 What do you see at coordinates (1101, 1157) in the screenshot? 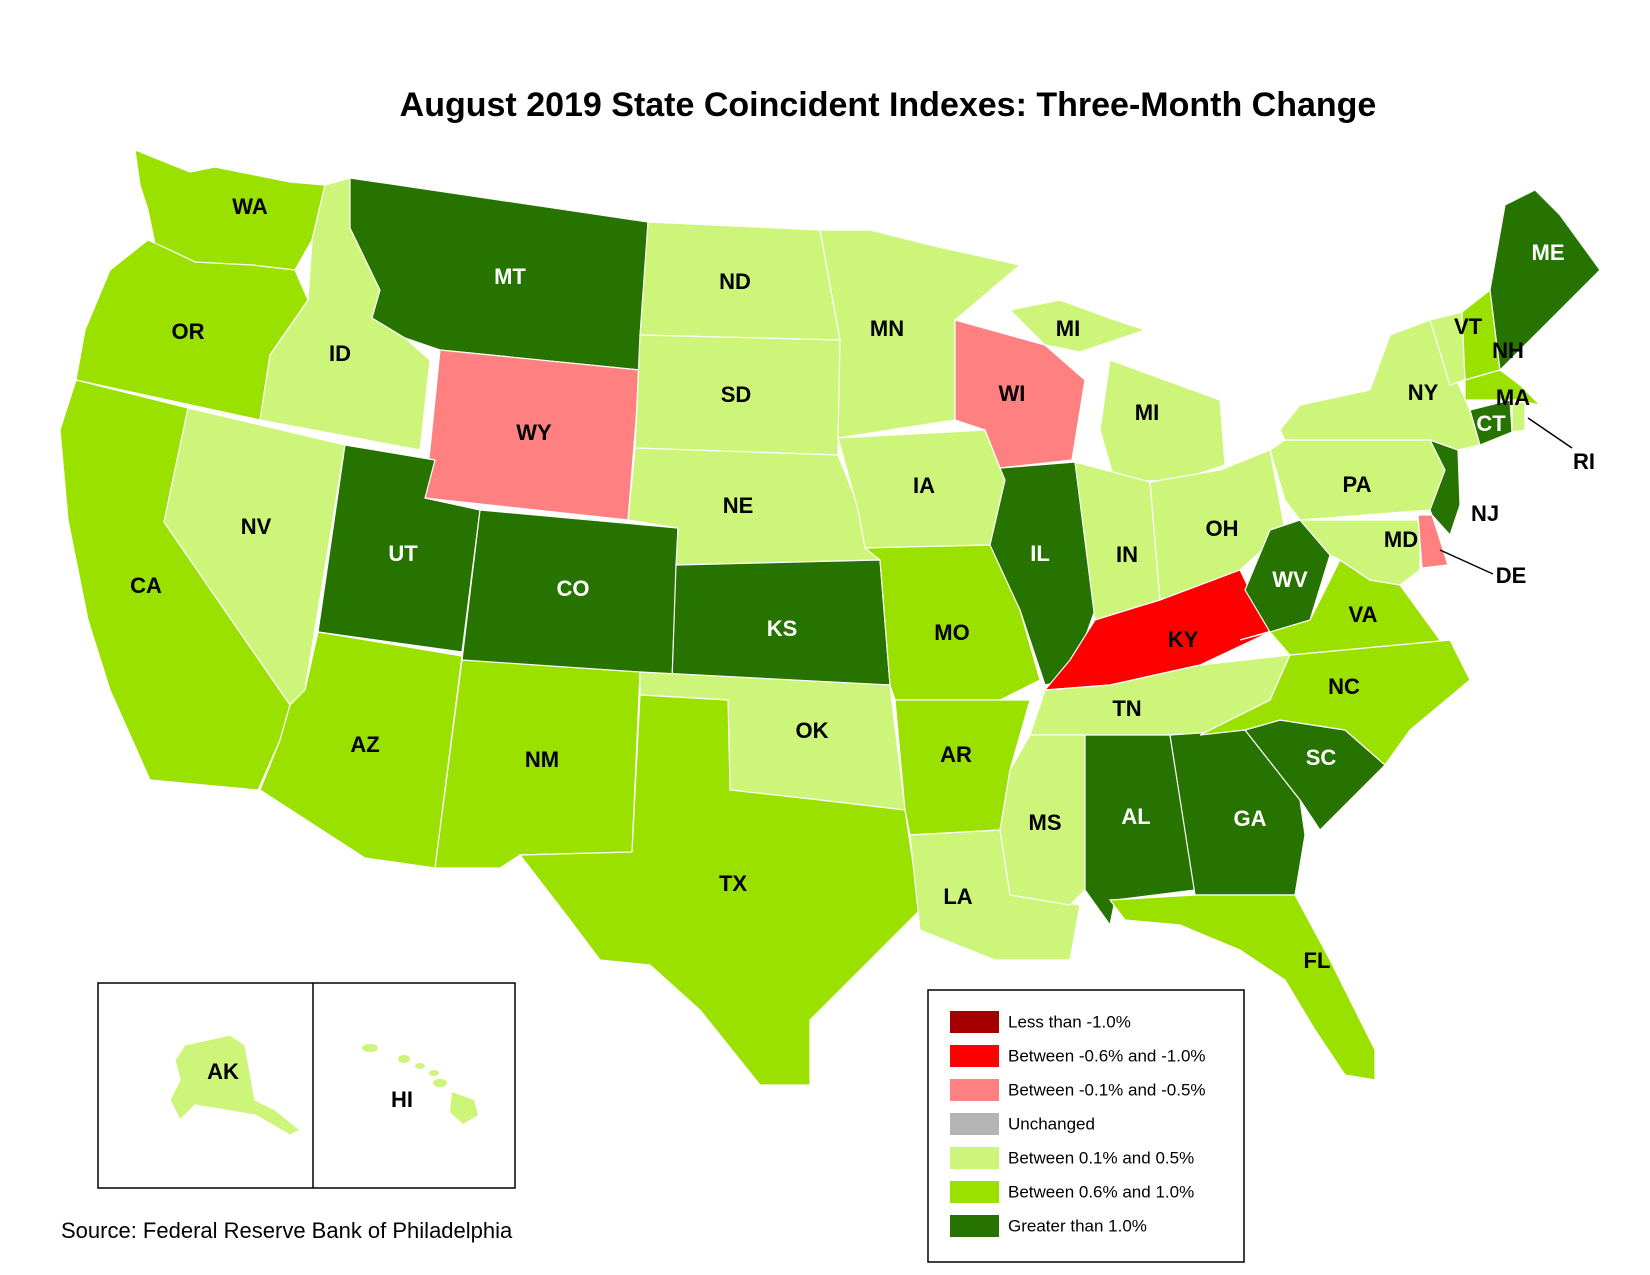
I see `legend-label: Between 0.1% and 0.5%` at bounding box center [1101, 1157].